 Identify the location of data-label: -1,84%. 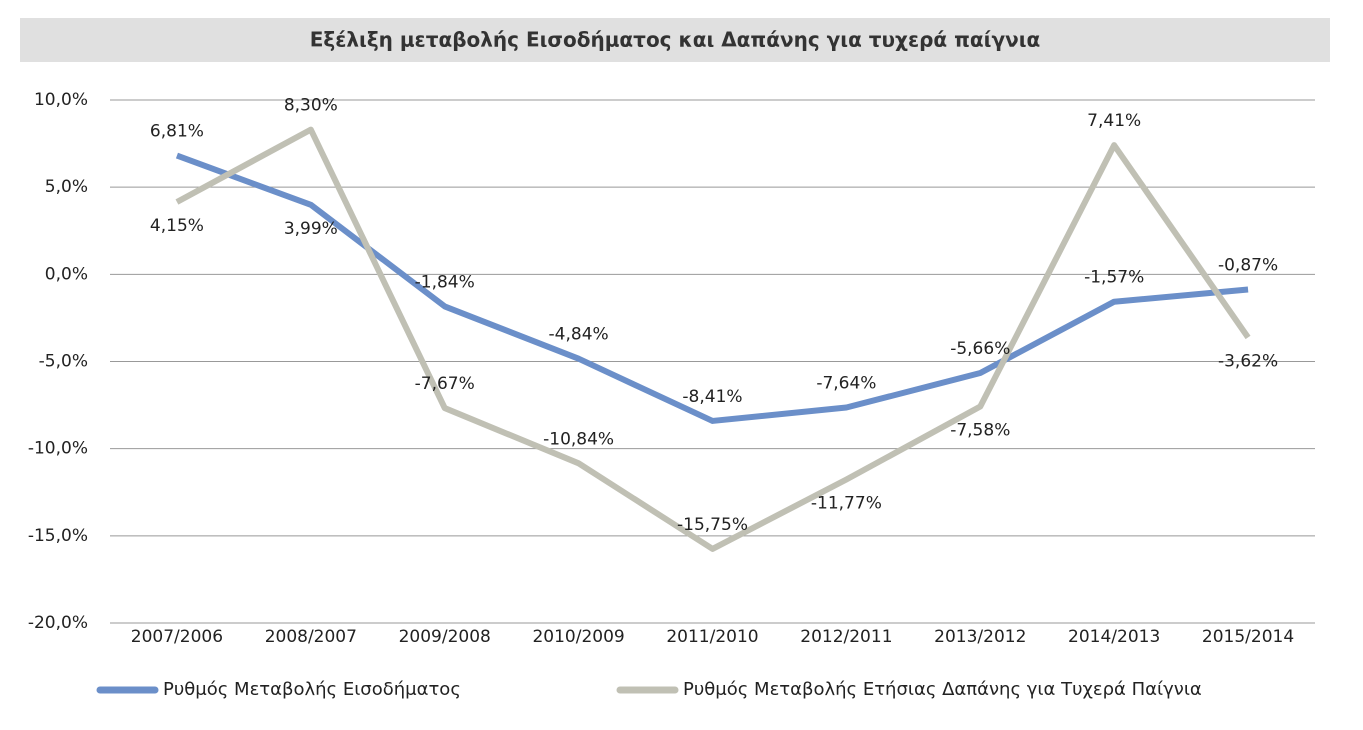
(445, 282).